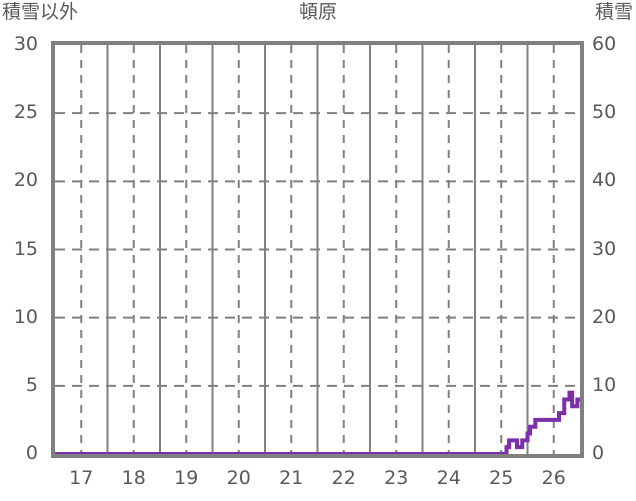  What do you see at coordinates (604, 112) in the screenshot?
I see `y-axis-right-tick-50: 50` at bounding box center [604, 112].